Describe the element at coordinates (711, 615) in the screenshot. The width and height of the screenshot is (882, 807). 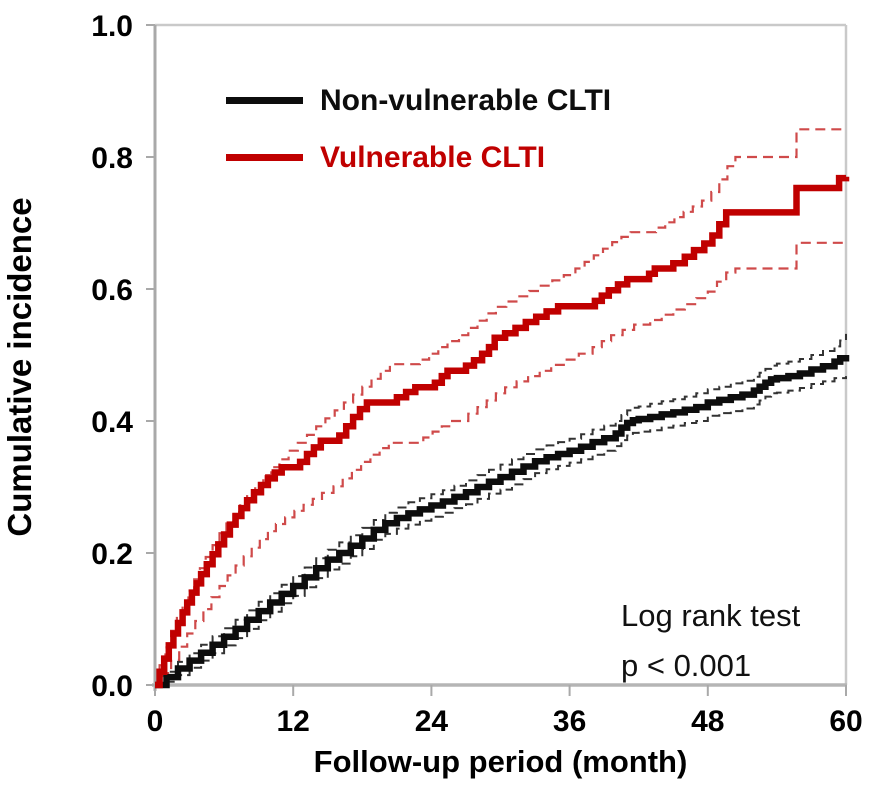
I see `annotation-line-1: Log rank test` at that location.